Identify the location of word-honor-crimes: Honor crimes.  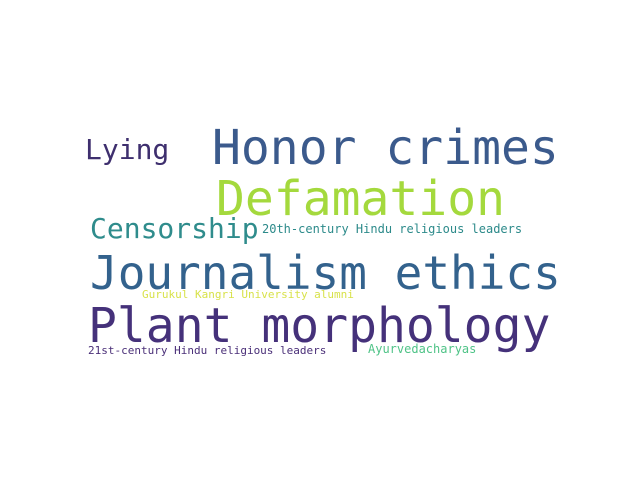
(385, 148).